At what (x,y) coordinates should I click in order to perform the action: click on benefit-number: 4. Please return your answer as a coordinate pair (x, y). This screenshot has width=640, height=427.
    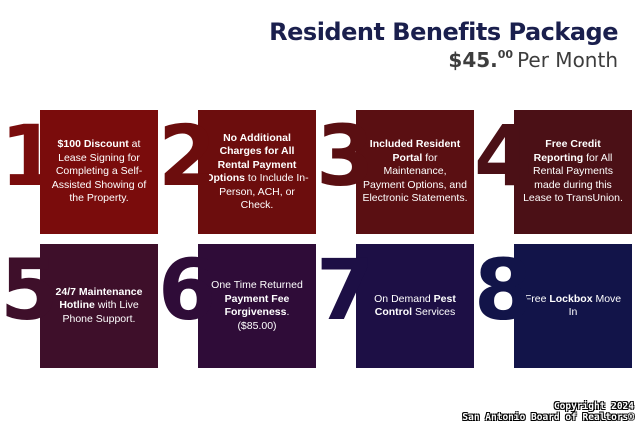
    Looking at the image, I should click on (503, 156).